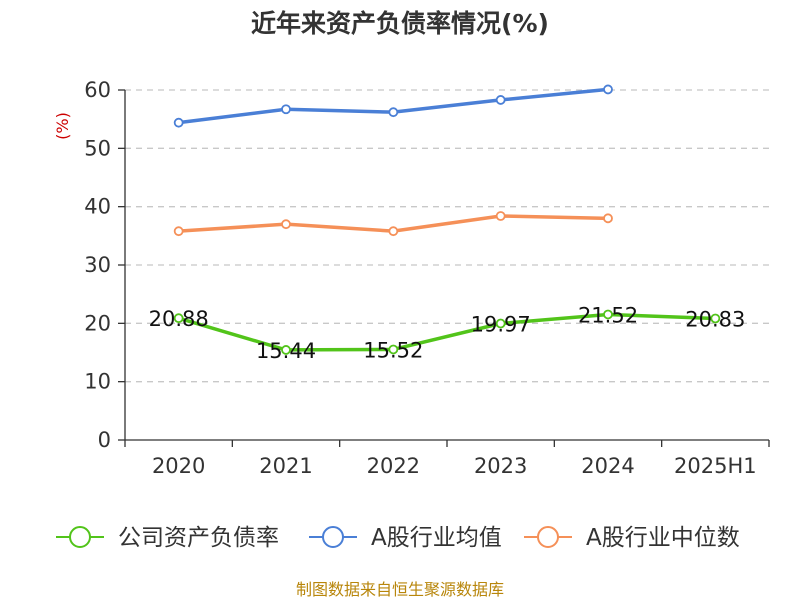  Describe the element at coordinates (97, 382) in the screenshot. I see `y-tick-label: 10` at that location.